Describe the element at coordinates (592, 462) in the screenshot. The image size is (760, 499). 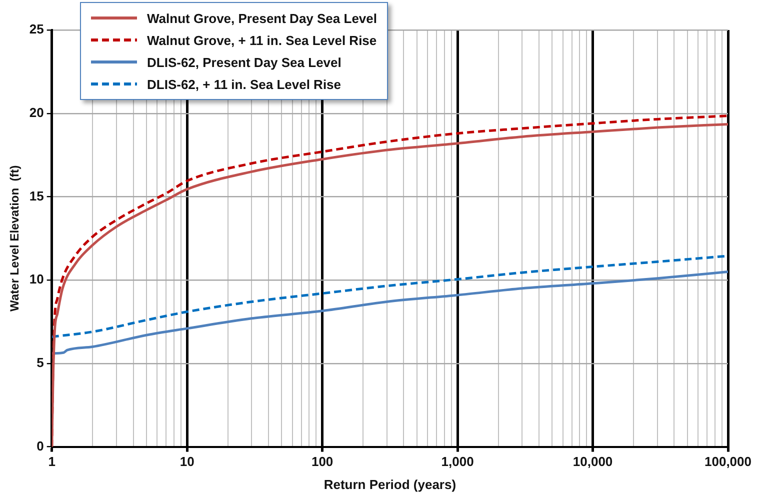
I see `x-tick-label: 10,000` at that location.